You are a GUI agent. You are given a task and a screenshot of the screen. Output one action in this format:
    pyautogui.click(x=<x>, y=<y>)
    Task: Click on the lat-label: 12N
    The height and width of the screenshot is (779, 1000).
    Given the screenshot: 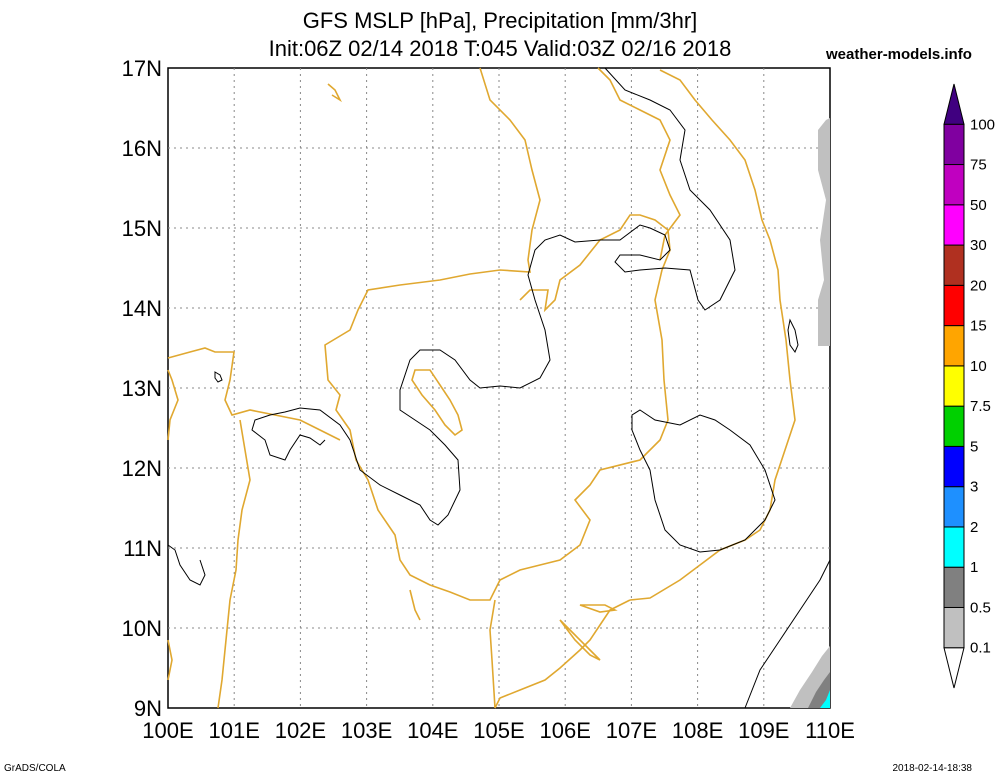 What is the action you would take?
    pyautogui.click(x=142, y=468)
    